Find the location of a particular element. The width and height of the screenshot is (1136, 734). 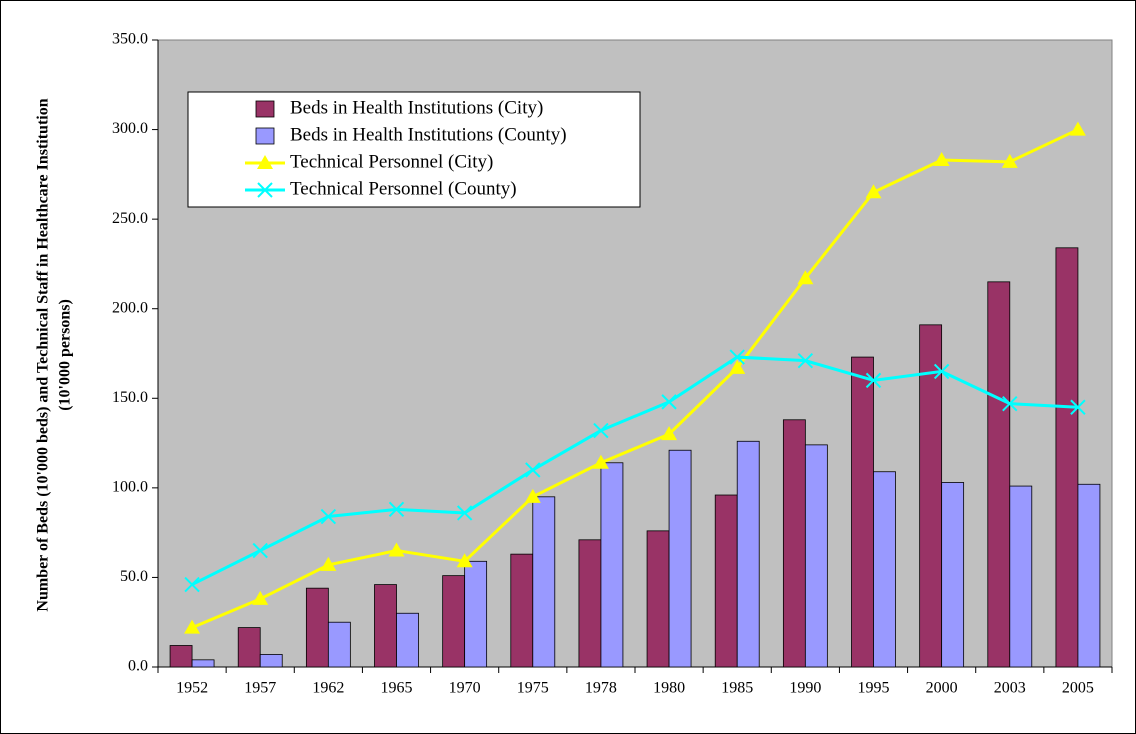

legend-label: Beds in Health Institutions (City) is located at coordinates (416, 107).